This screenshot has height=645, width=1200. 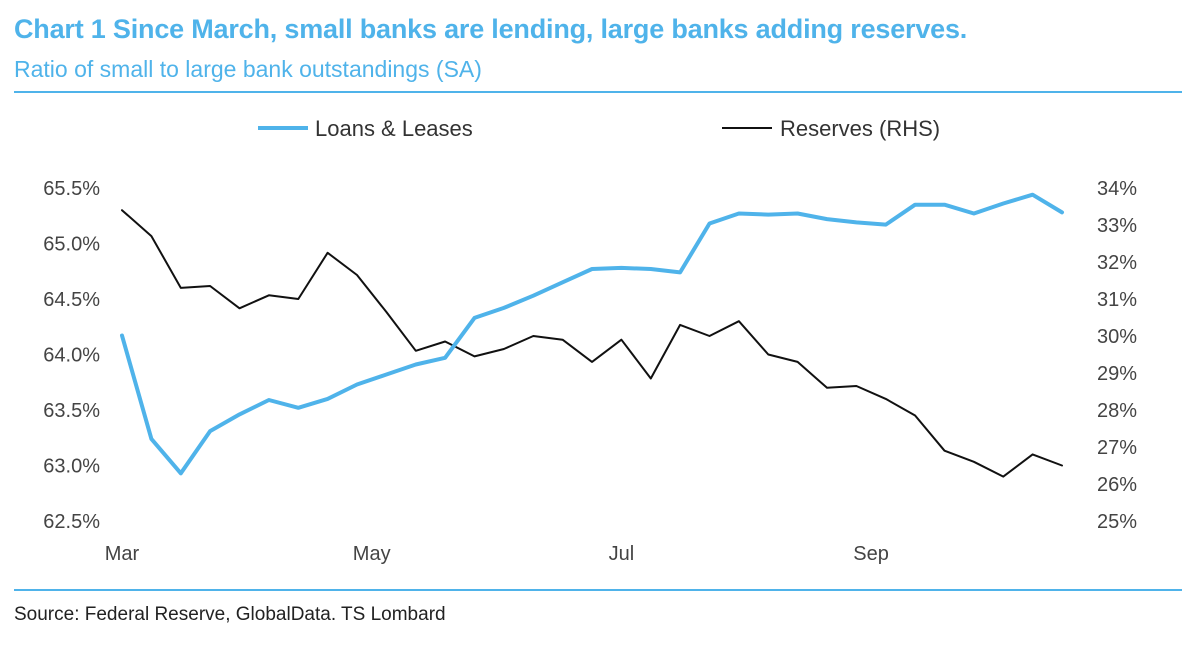 What do you see at coordinates (871, 554) in the screenshot?
I see `x-tick-label: Sep` at bounding box center [871, 554].